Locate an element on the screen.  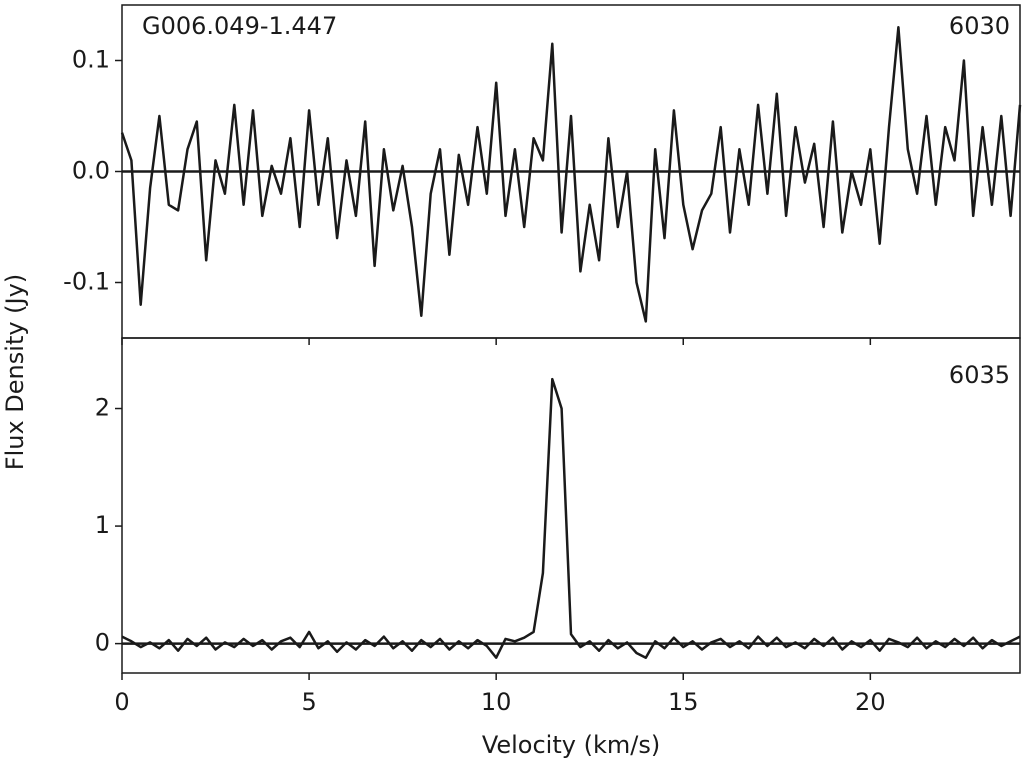
x-axis-label: Velocity (km/s) is located at coordinates (571, 745).